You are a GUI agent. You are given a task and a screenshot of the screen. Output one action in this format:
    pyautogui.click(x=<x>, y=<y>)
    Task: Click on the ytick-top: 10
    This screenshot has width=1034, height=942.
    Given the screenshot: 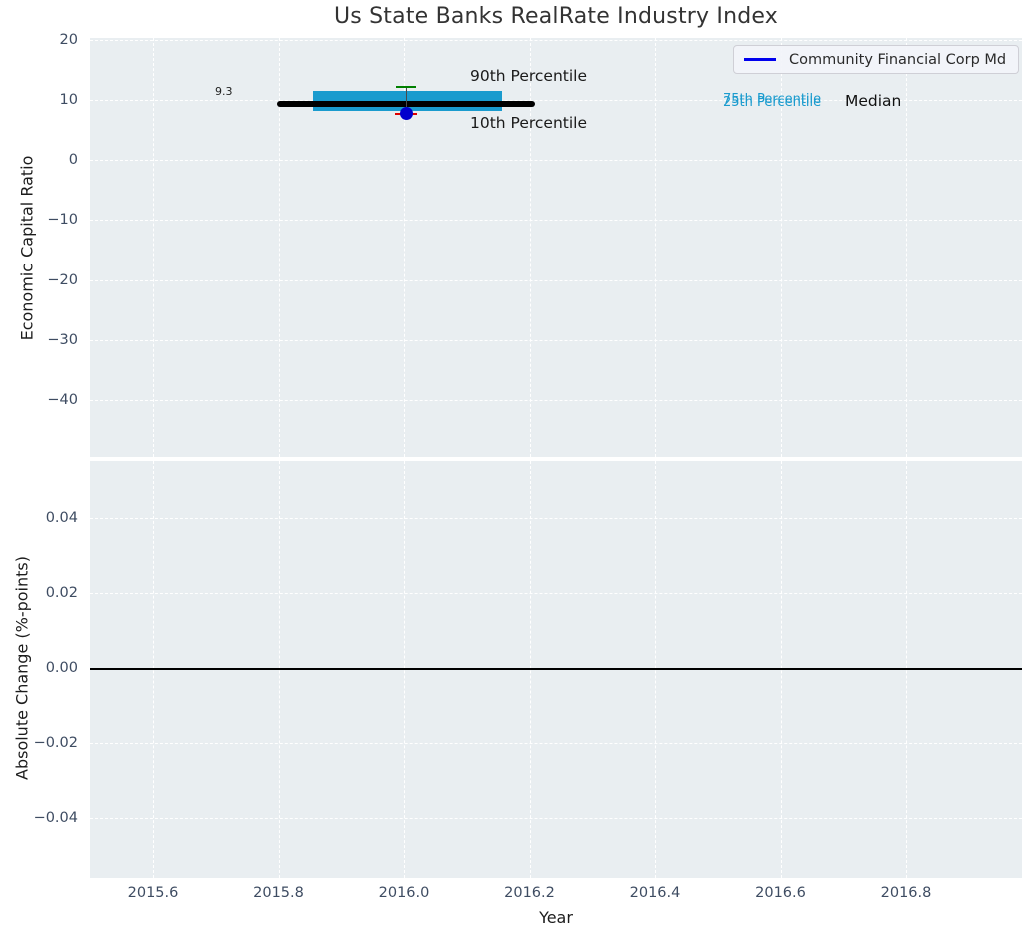 What is the action you would take?
    pyautogui.click(x=68, y=99)
    